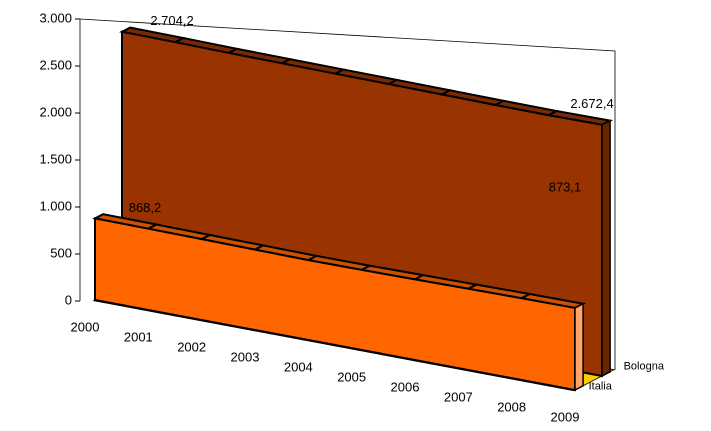 This screenshot has width=711, height=431. Describe the element at coordinates (138, 336) in the screenshot. I see `x-tick-label: 2001` at that location.